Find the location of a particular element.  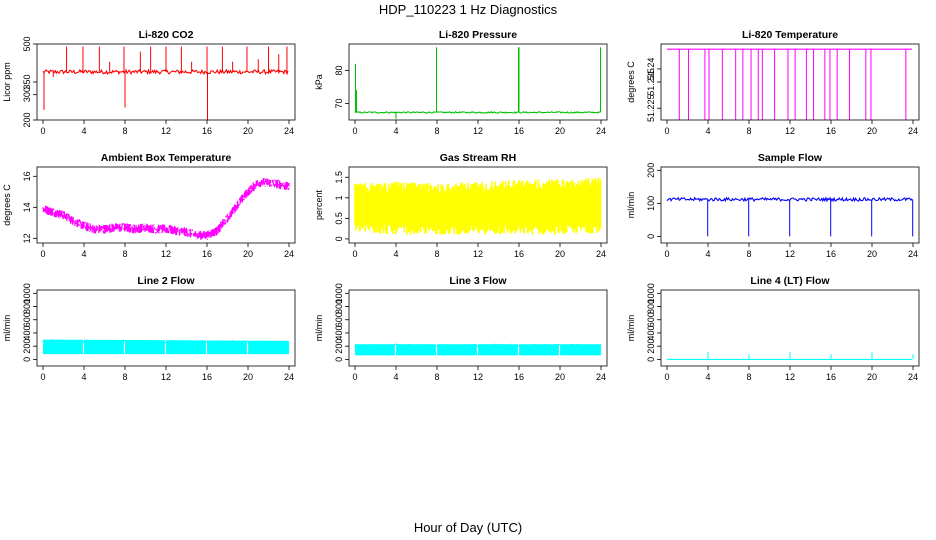

y-tick-label: 14 is located at coordinates (27, 207).